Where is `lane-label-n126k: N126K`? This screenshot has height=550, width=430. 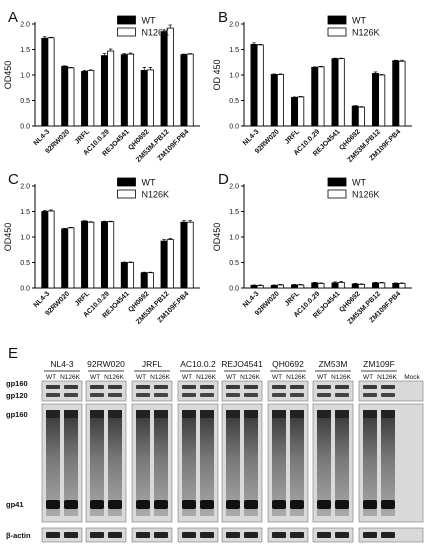
lane-label-n126k: N126K is located at coordinates (341, 377).